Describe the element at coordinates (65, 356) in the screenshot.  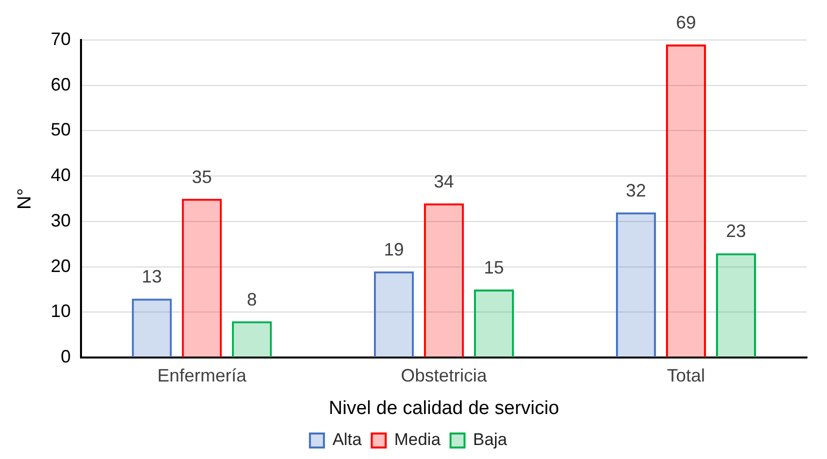
I see `y-tick-label: 0` at that location.